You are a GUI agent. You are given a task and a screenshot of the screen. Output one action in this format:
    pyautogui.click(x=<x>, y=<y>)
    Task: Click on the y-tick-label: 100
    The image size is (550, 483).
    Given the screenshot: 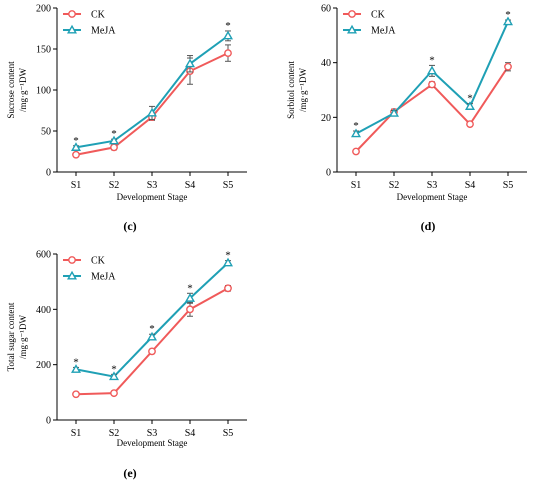 What is the action you would take?
    pyautogui.click(x=43, y=91)
    